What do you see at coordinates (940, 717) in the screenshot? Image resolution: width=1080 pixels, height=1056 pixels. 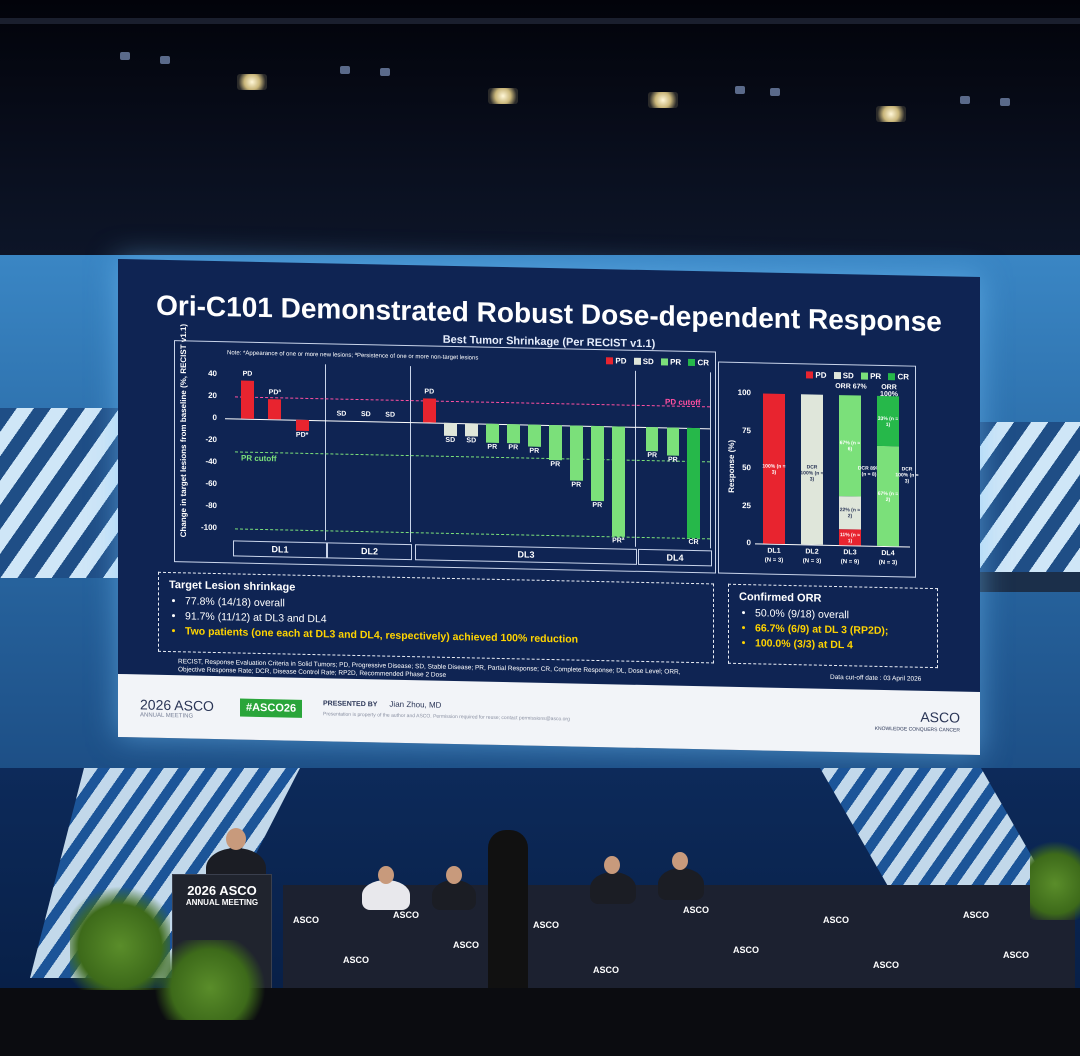 I see `asco-logo-text: ASCO` at bounding box center [940, 717].